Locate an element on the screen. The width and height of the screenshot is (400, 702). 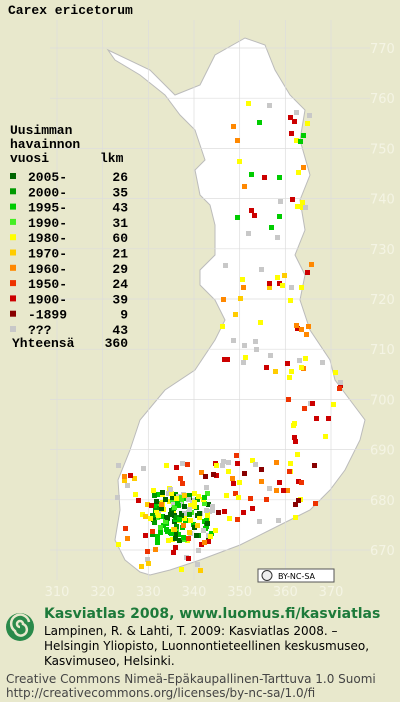
badge-text: BY-NC-SA is located at coordinates (297, 576).